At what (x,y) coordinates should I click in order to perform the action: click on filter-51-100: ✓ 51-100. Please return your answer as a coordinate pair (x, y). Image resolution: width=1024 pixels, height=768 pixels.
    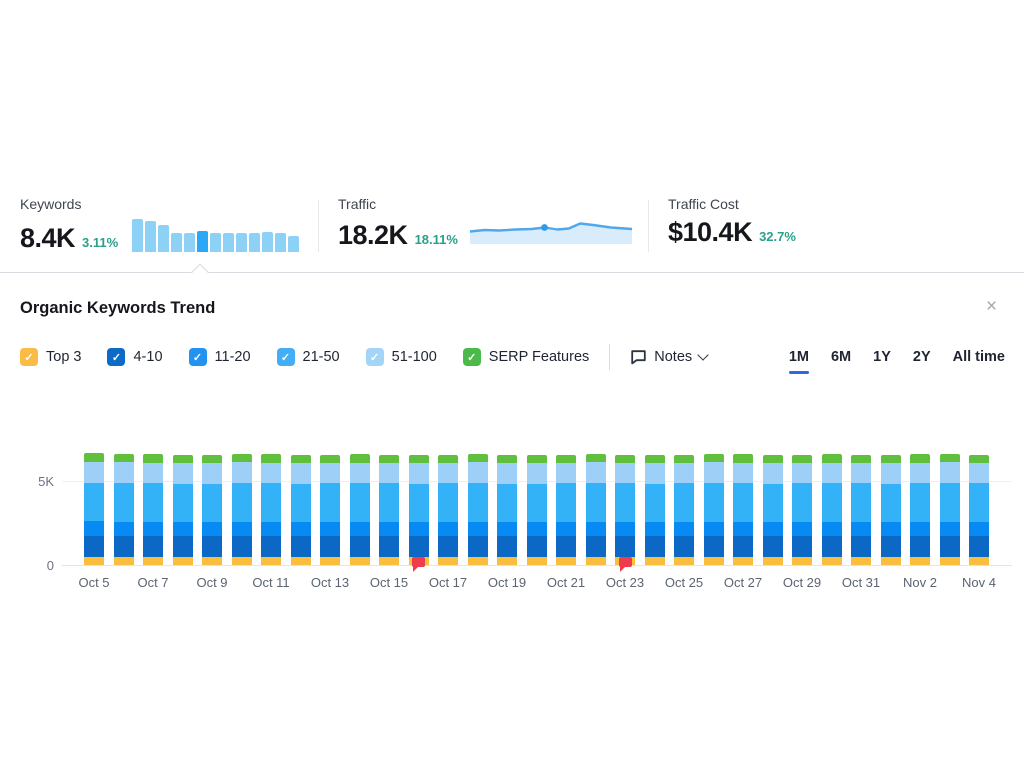
    Looking at the image, I should click on (401, 357).